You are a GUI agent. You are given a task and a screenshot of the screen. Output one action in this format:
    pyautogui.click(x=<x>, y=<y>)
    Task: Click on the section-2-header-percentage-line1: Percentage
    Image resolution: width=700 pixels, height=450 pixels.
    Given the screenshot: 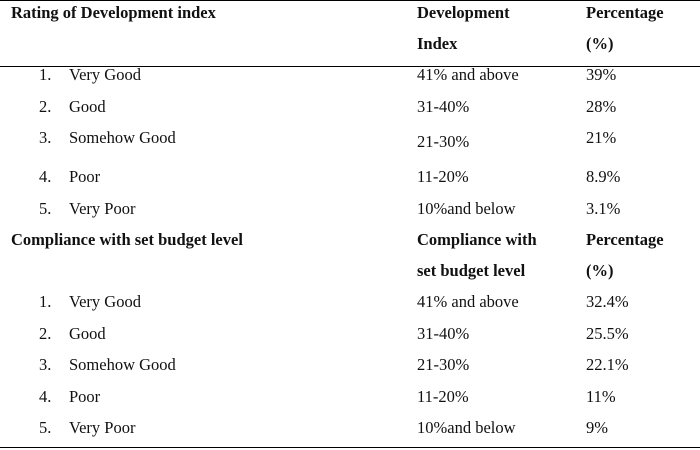 What is the action you would take?
    pyautogui.click(x=625, y=239)
    